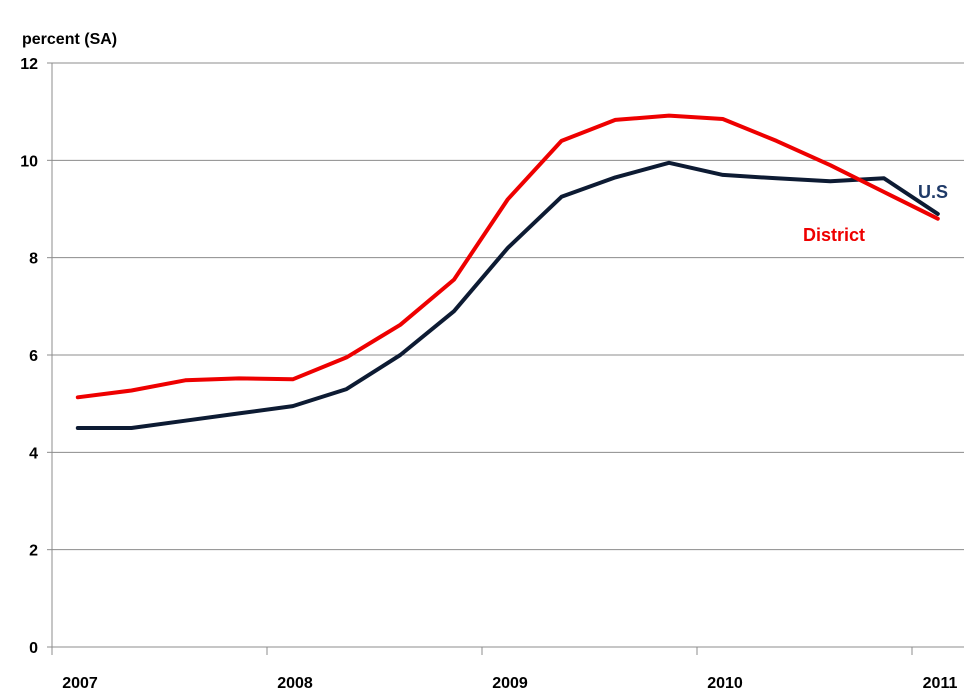 The height and width of the screenshot is (699, 976). I want to click on x-tick-labels: 2007 2008 2009 2010 2011, so click(509, 683).